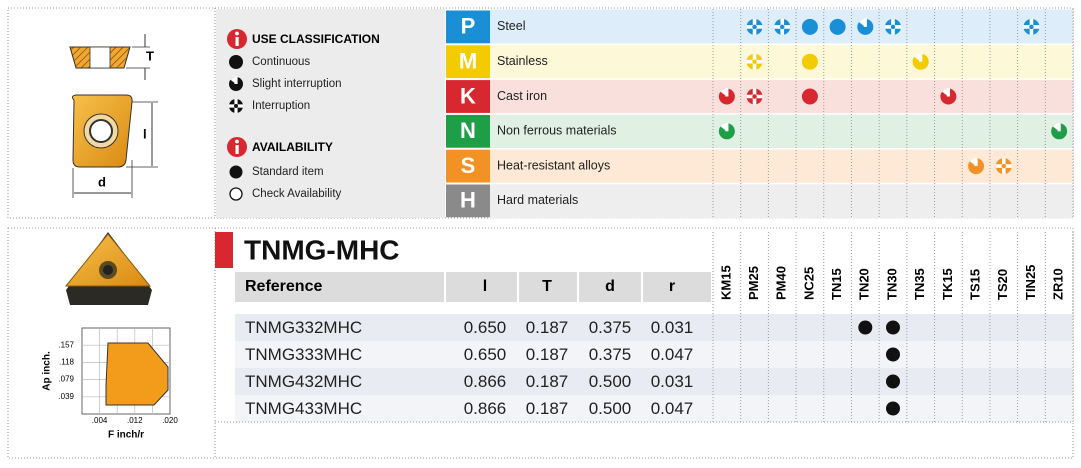 Image resolution: width=1081 pixels, height=468 pixels. What do you see at coordinates (1002, 284) in the screenshot?
I see `grade-header: TS20` at bounding box center [1002, 284].